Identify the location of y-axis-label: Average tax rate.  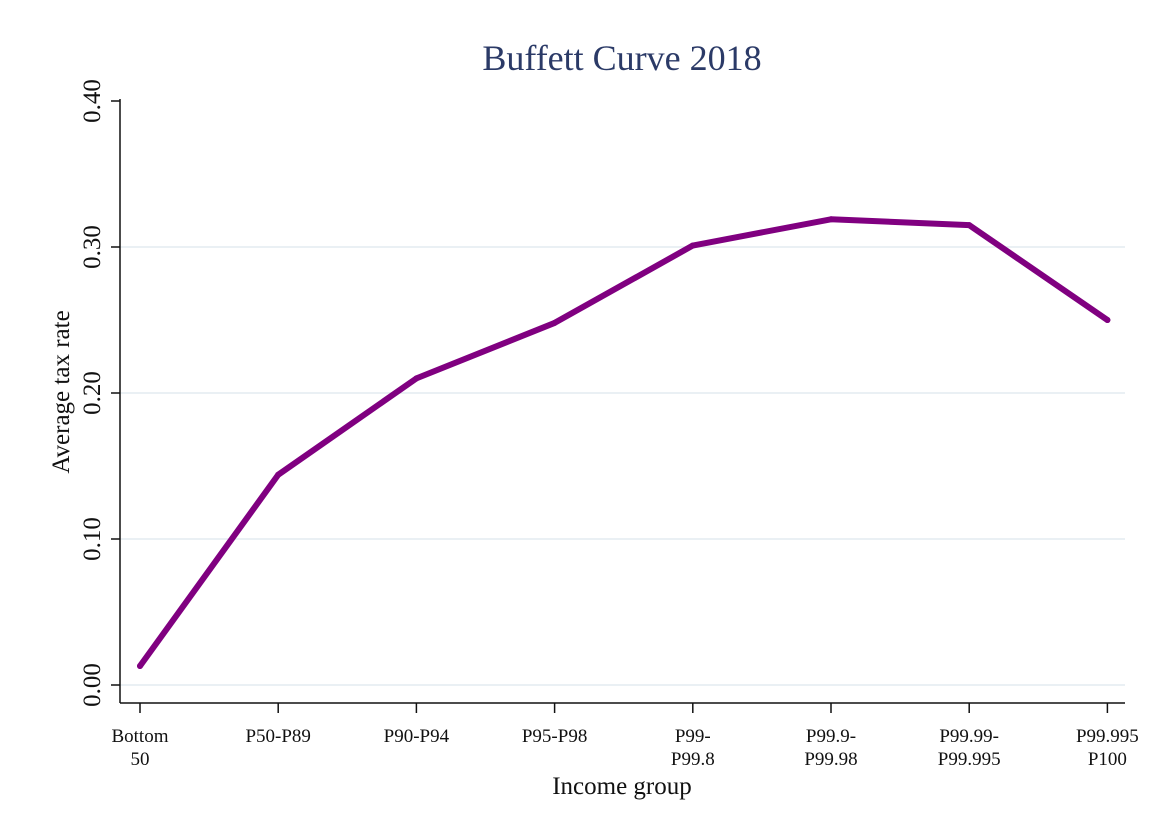
(61, 391).